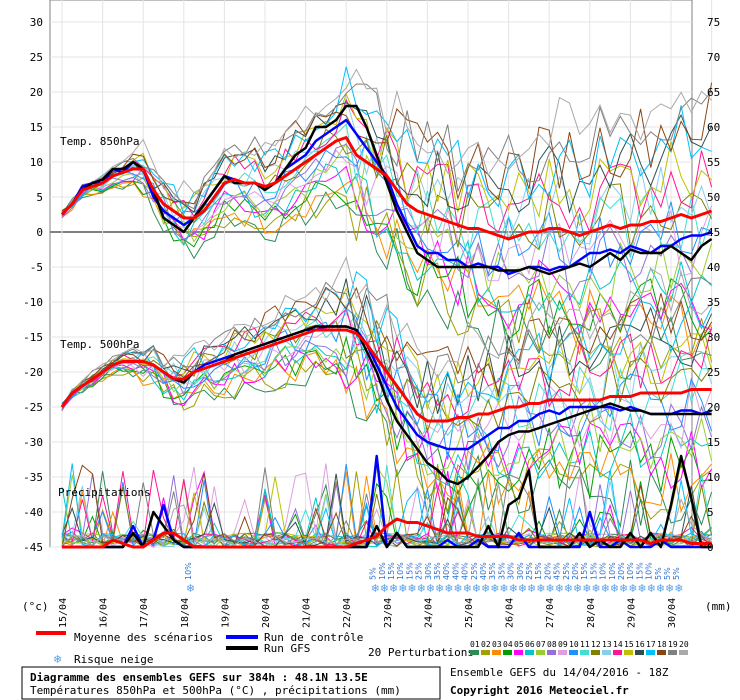  I want to click on y-right-tick: 40, so click(713, 267).